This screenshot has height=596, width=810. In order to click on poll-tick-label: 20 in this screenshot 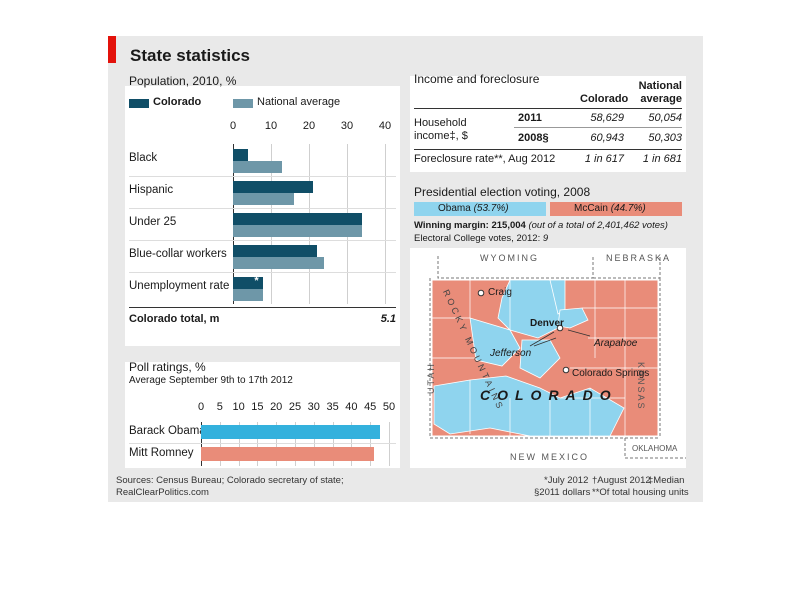, I will do `click(276, 407)`.